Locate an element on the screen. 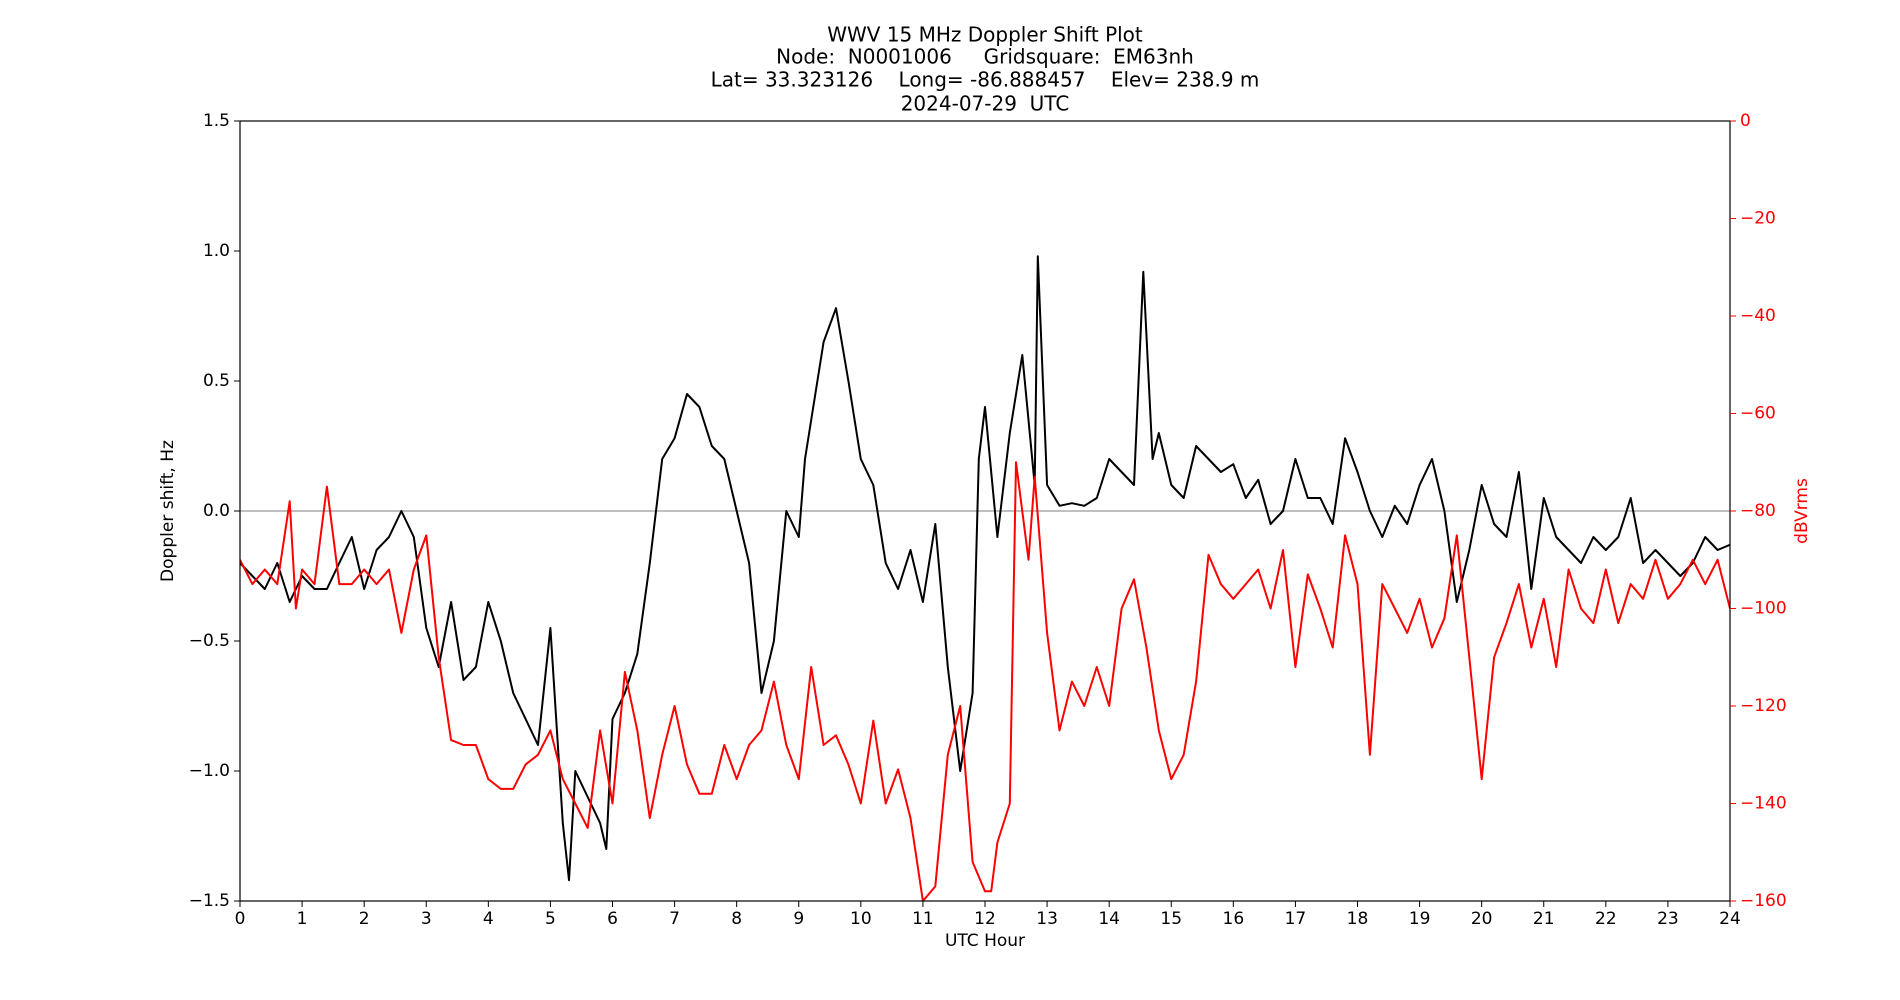  x-tick-label: 21 is located at coordinates (1544, 919).